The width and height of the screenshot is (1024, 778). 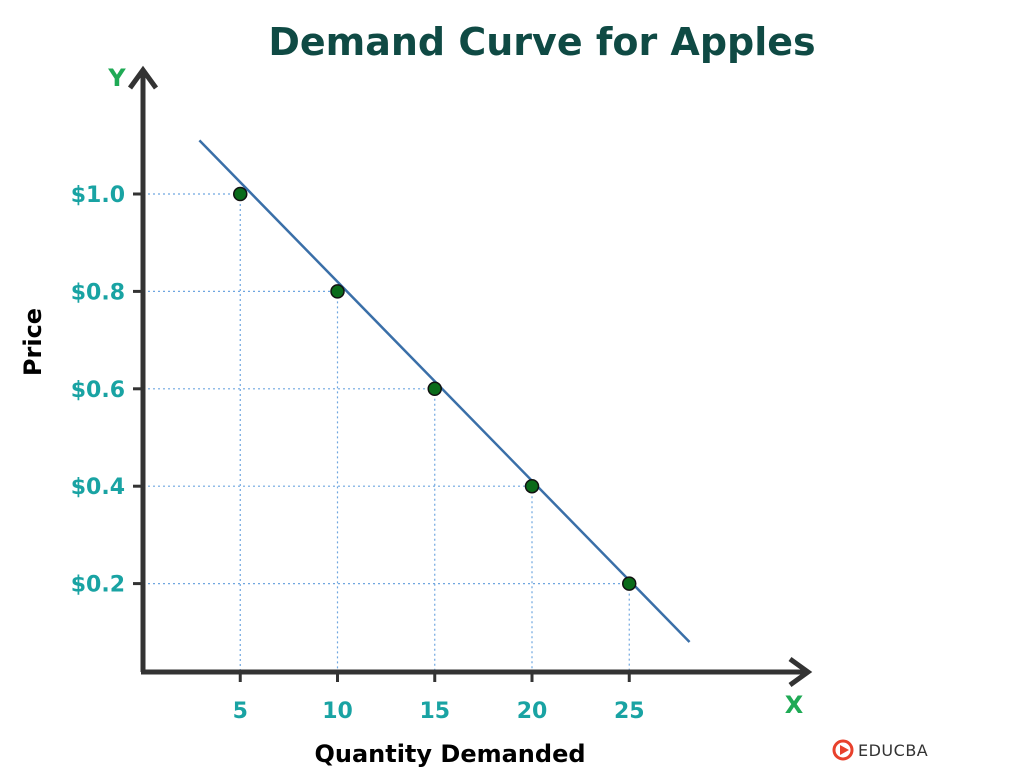 What do you see at coordinates (98, 390) in the screenshot?
I see `y-tick-label: $0.6` at bounding box center [98, 390].